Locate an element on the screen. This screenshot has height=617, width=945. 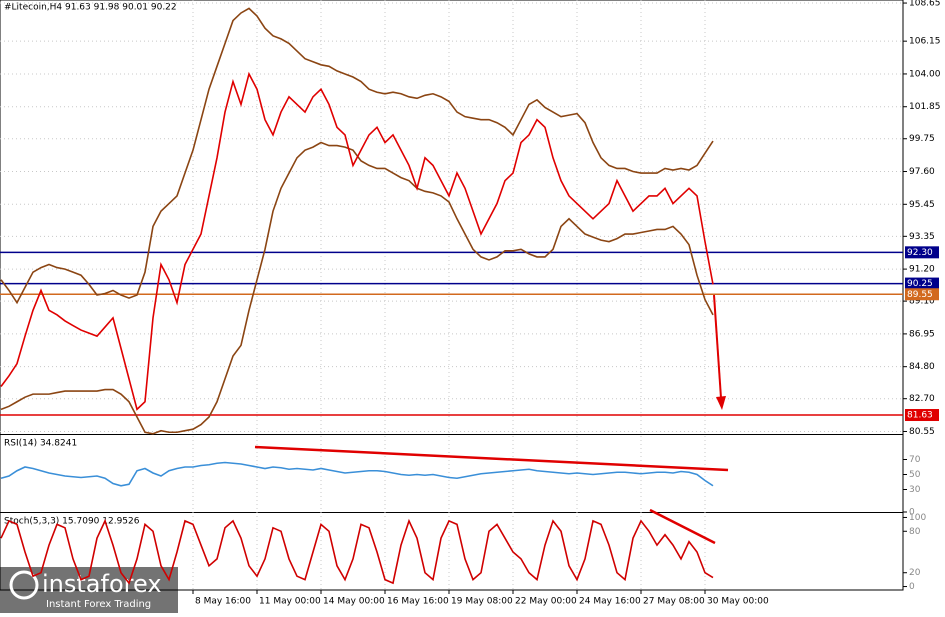
x-tick-label: 14 May 00:00 is located at coordinates (354, 602).